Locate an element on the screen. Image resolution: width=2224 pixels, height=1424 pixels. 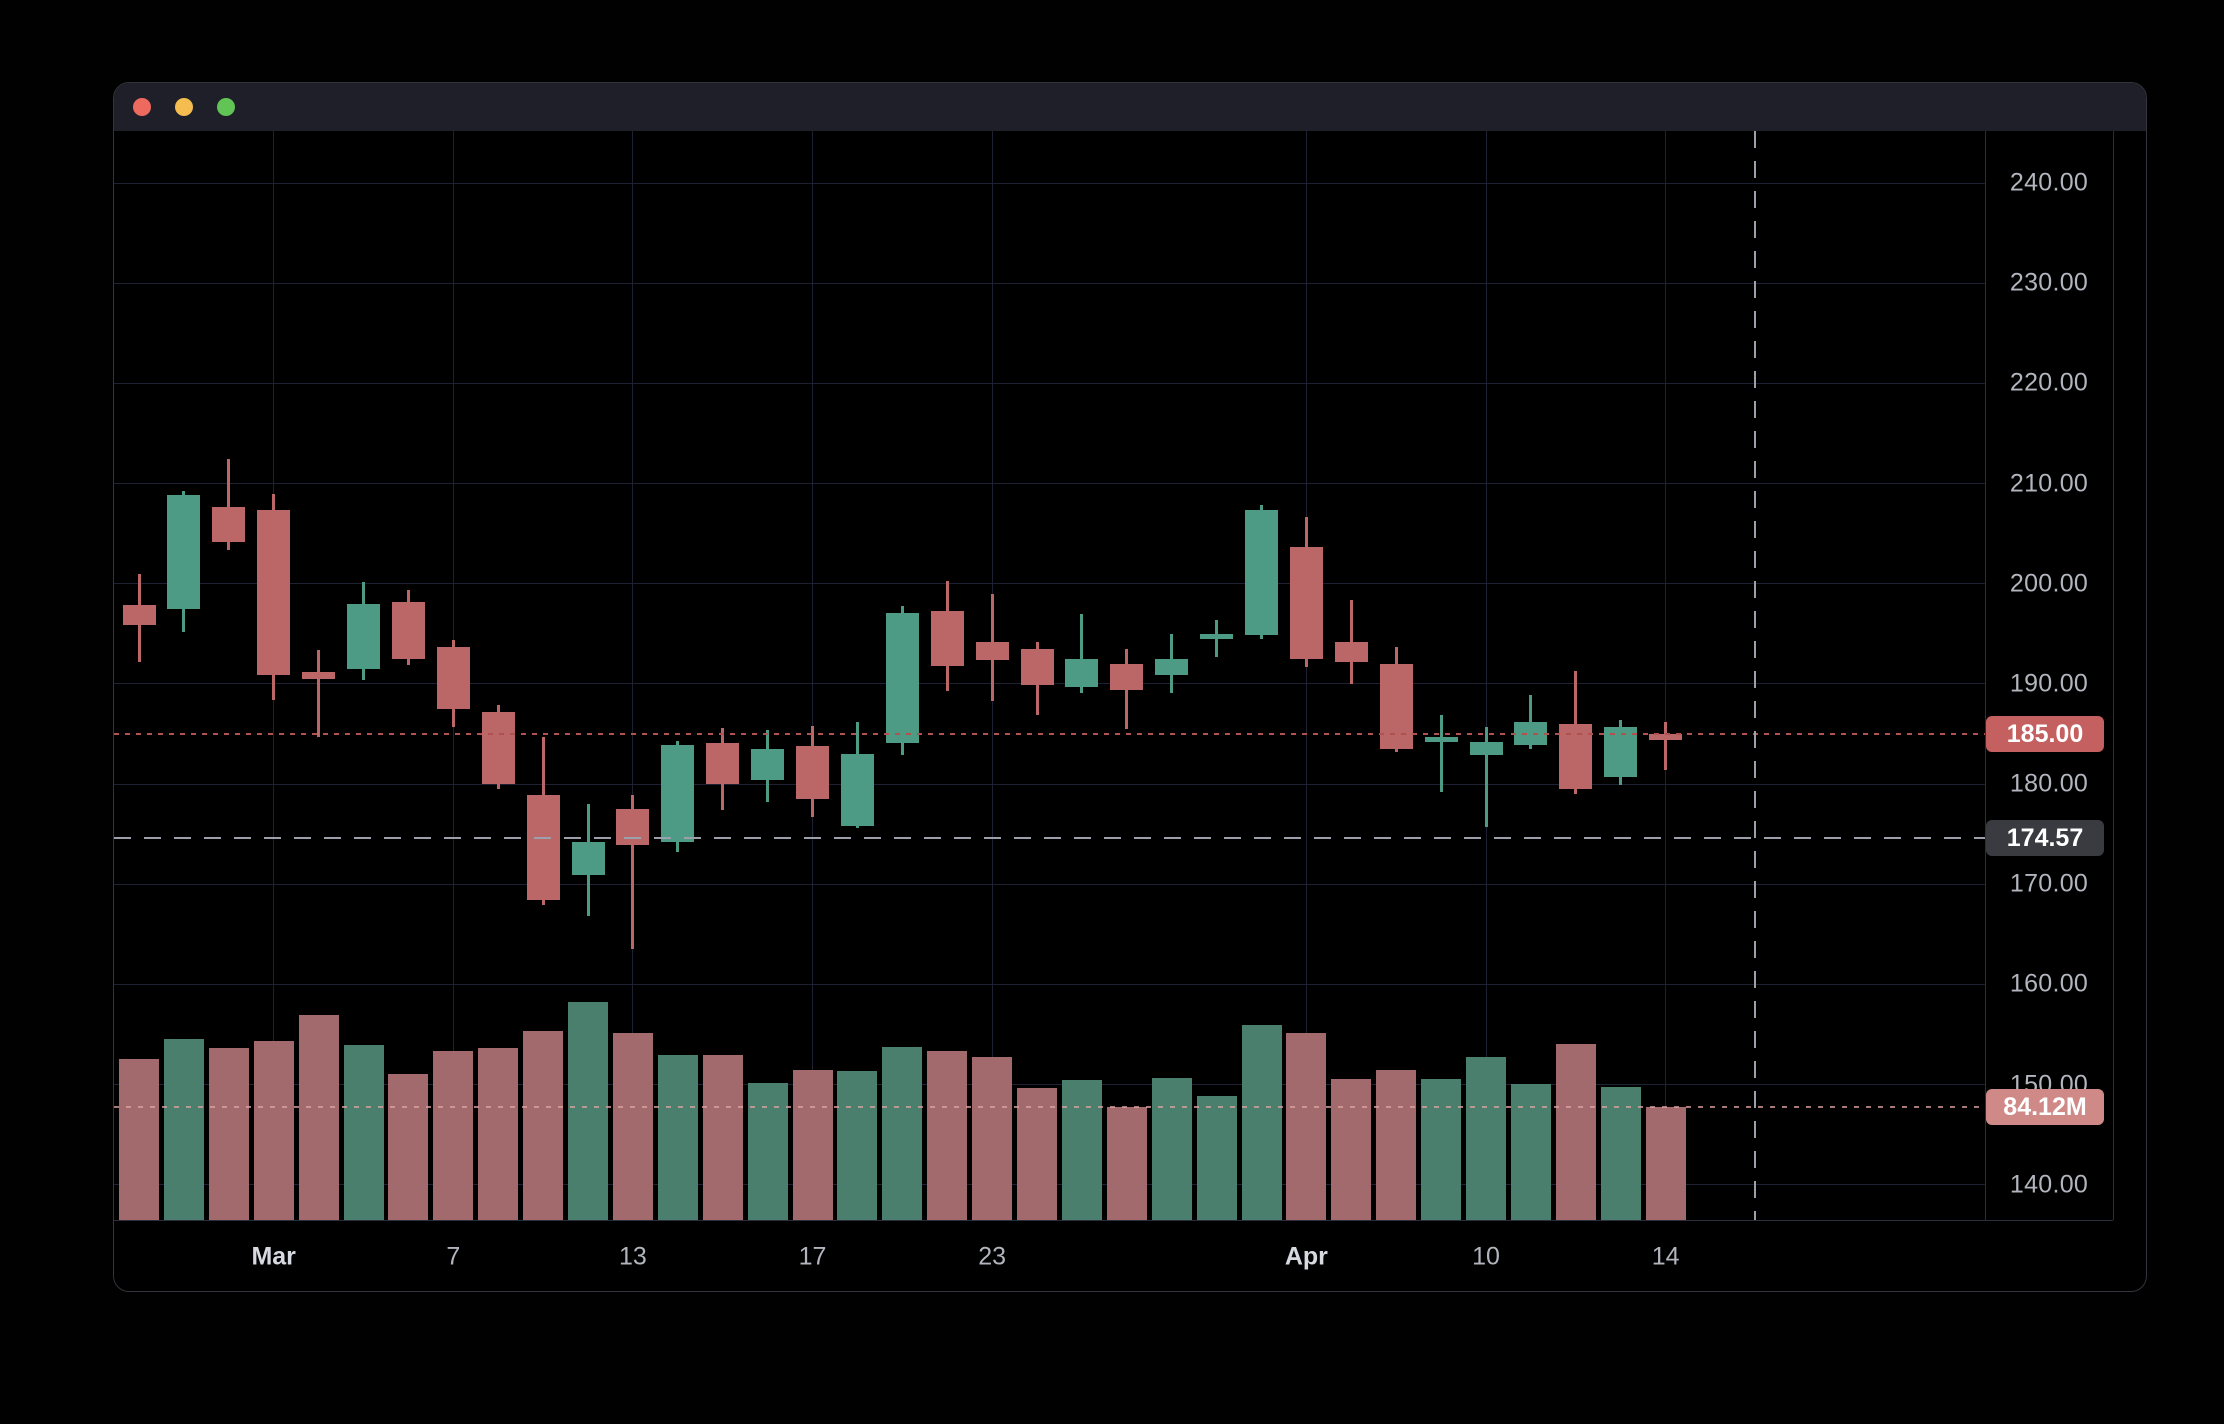
zoom-button-icon is located at coordinates (226, 107).